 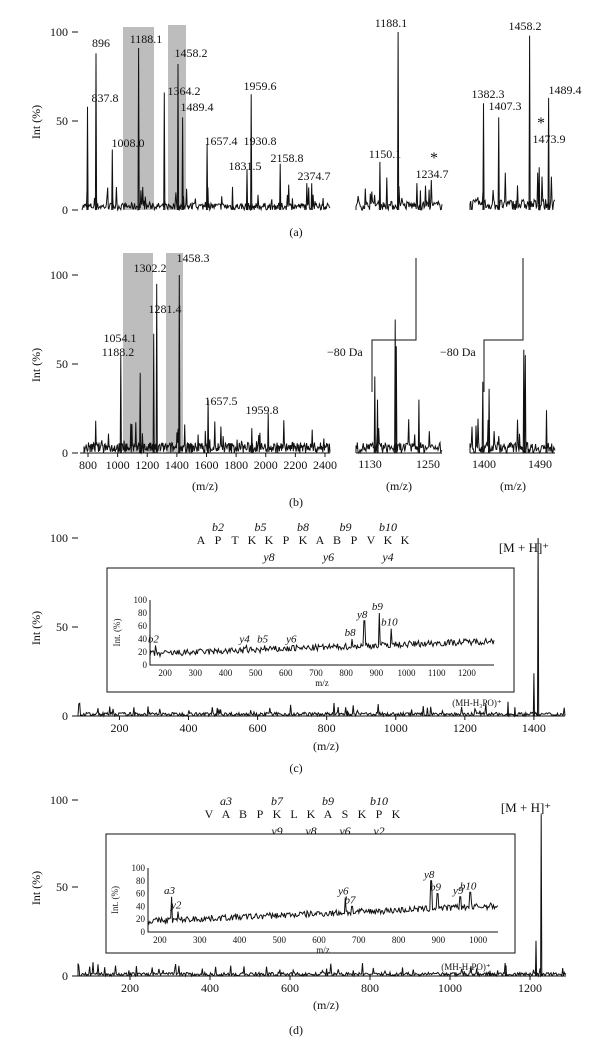 What do you see at coordinates (436, 888) in the screenshot?
I see `insetD-ion-b9: b9` at bounding box center [436, 888].